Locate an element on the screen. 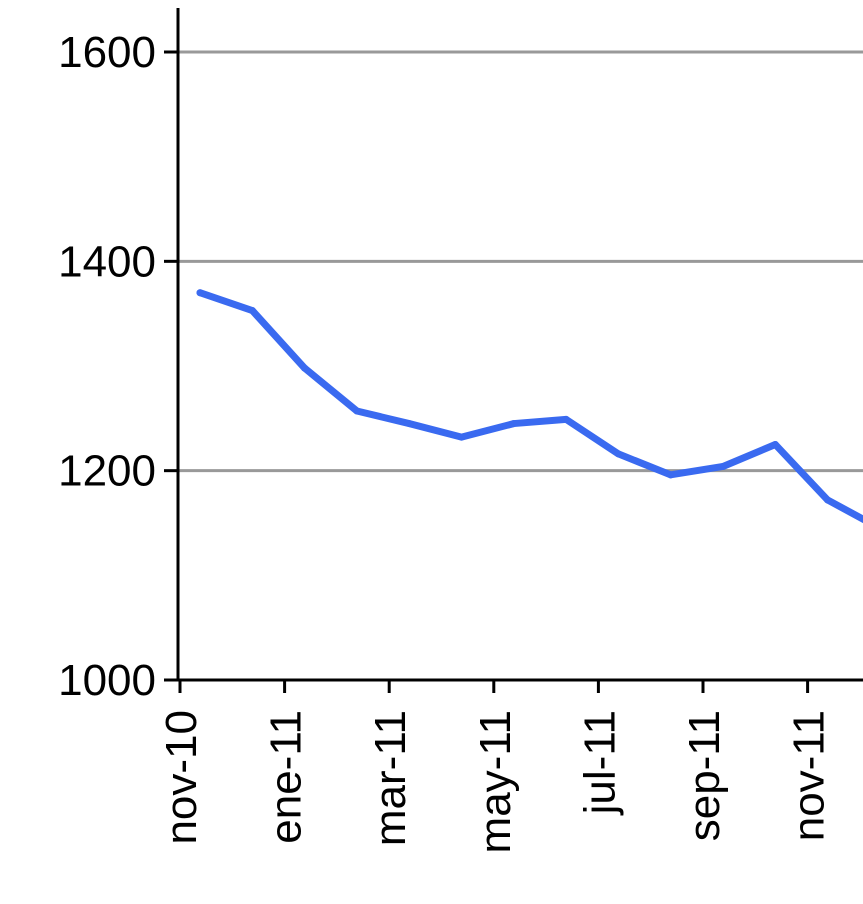 Image resolution: width=863 pixels, height=904 pixels. x-tick-label-jul-11: jul-11 is located at coordinates (599, 763).